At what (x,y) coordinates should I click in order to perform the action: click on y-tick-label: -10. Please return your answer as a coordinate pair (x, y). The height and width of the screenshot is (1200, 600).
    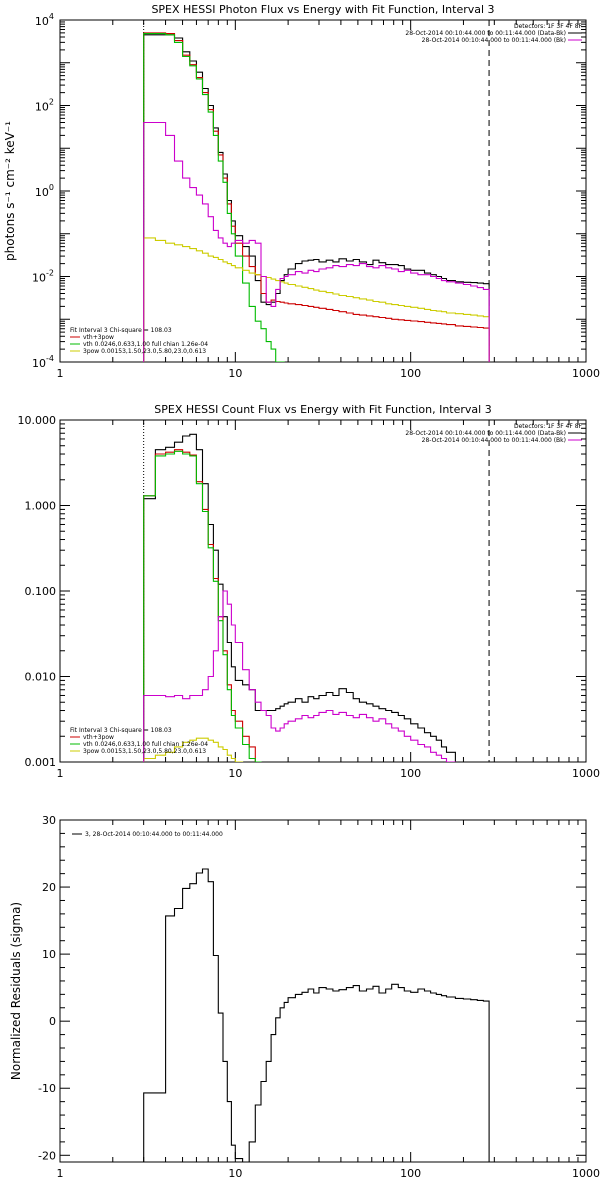
    Looking at the image, I should click on (47, 1088).